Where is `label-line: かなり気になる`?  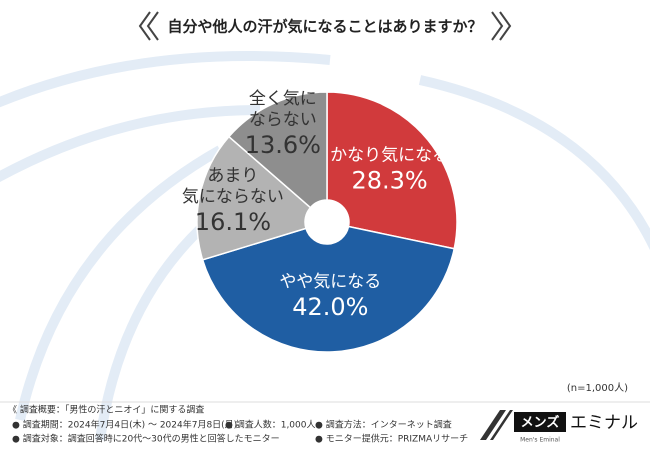
label-line: かなり気になる is located at coordinates (389, 156).